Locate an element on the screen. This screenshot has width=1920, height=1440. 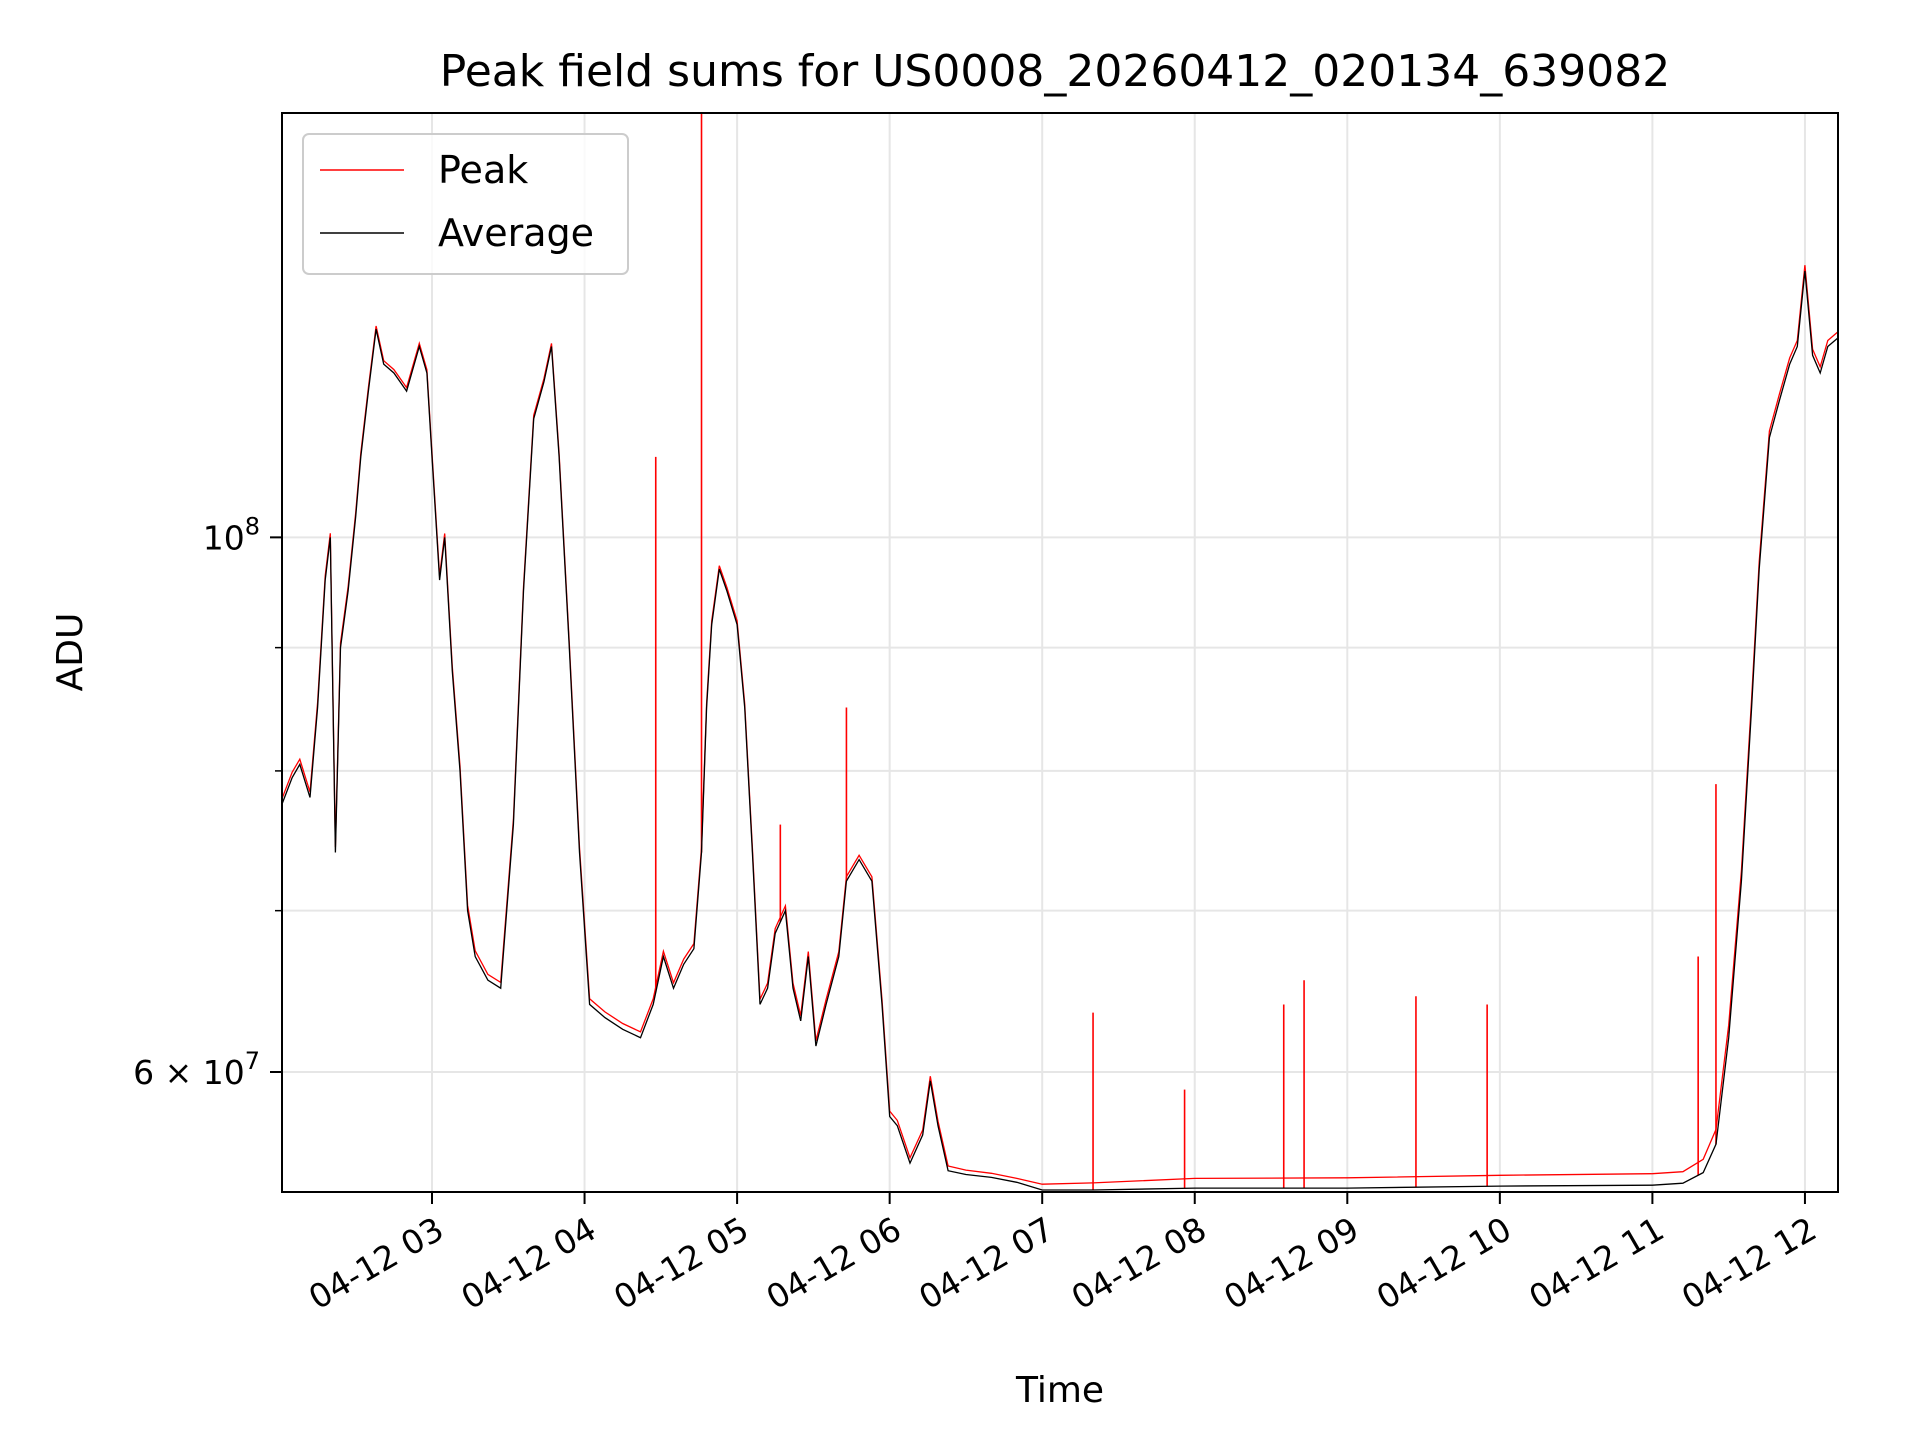
x-tick-label: 04-12 10 is located at coordinates (1444, 1263).